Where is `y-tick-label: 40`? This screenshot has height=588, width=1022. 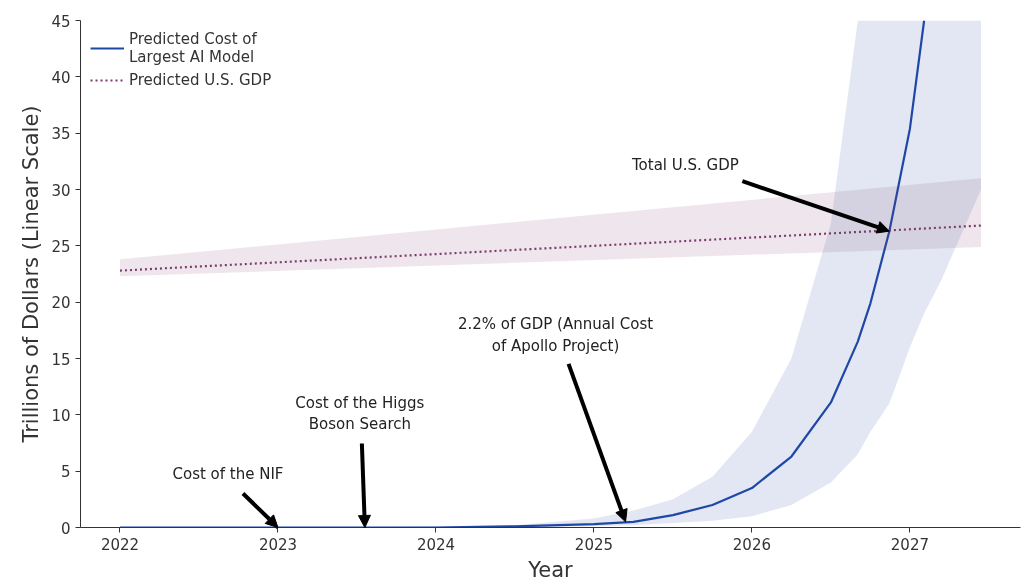 y-tick-label: 40 is located at coordinates (61, 77).